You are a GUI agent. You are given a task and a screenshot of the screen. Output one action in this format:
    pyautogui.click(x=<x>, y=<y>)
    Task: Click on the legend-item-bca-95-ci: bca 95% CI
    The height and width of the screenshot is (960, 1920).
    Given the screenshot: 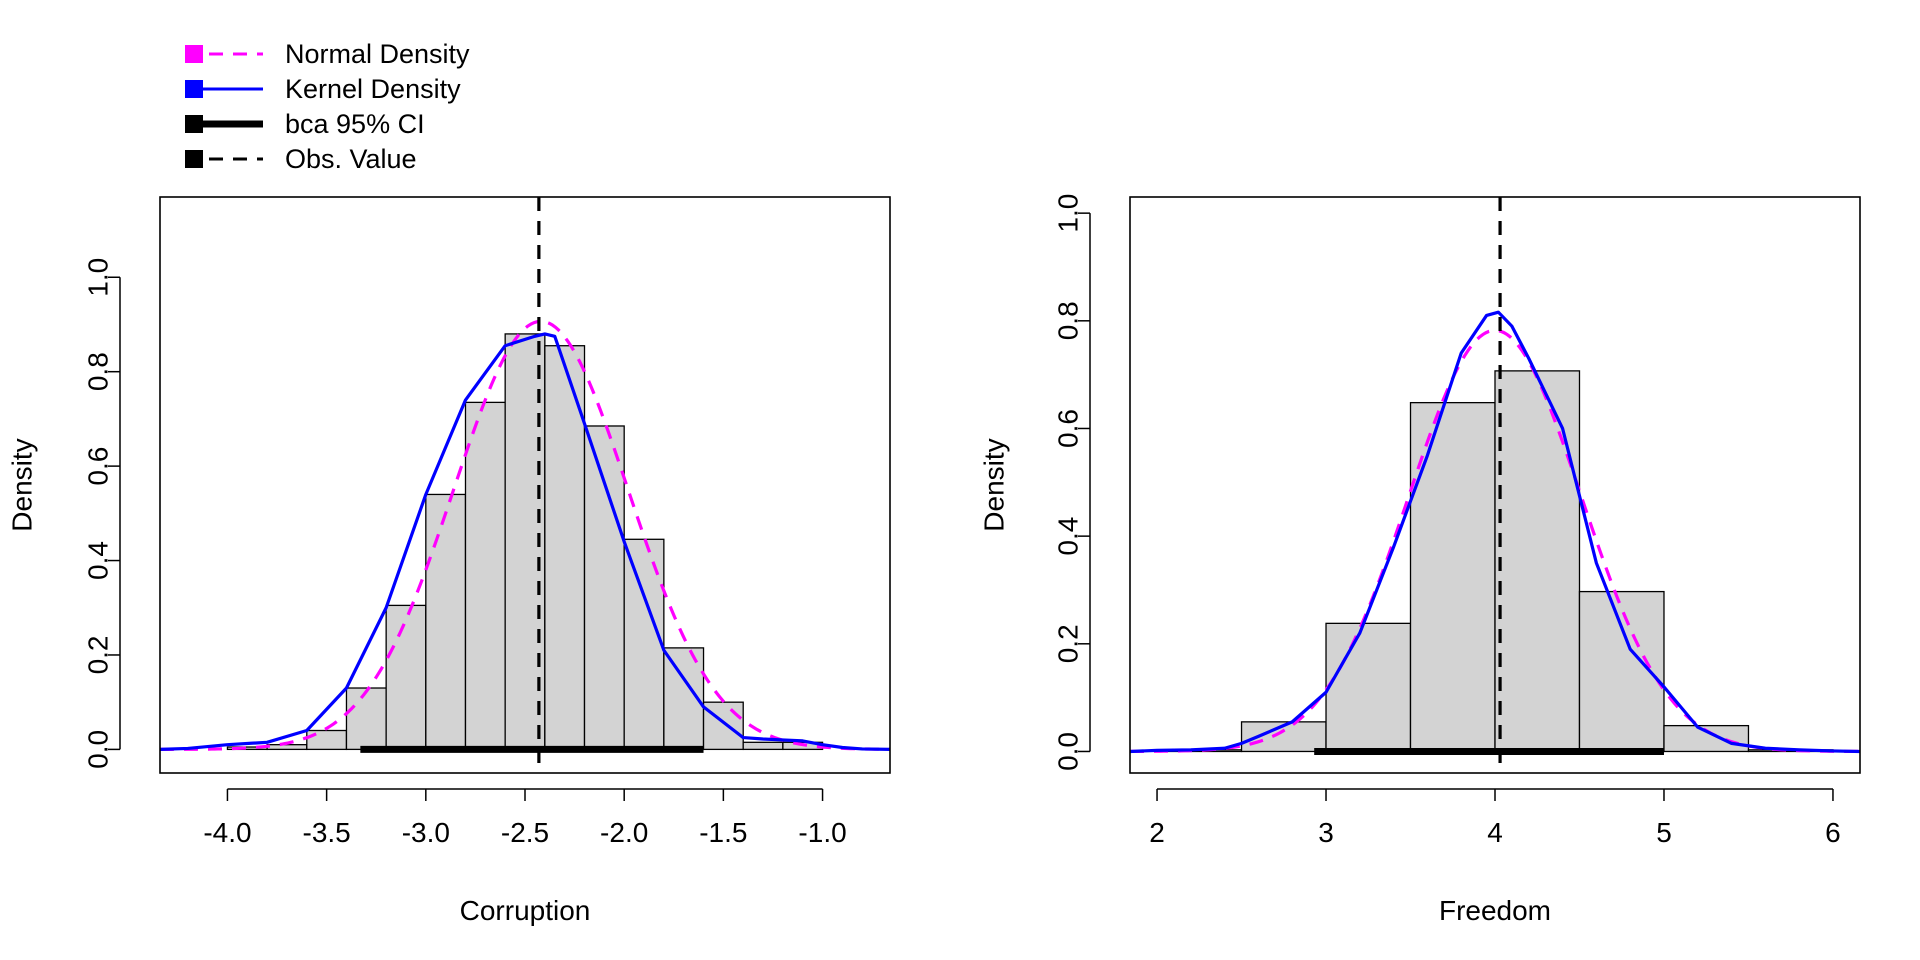 What is the action you would take?
    pyautogui.click(x=305, y=124)
    